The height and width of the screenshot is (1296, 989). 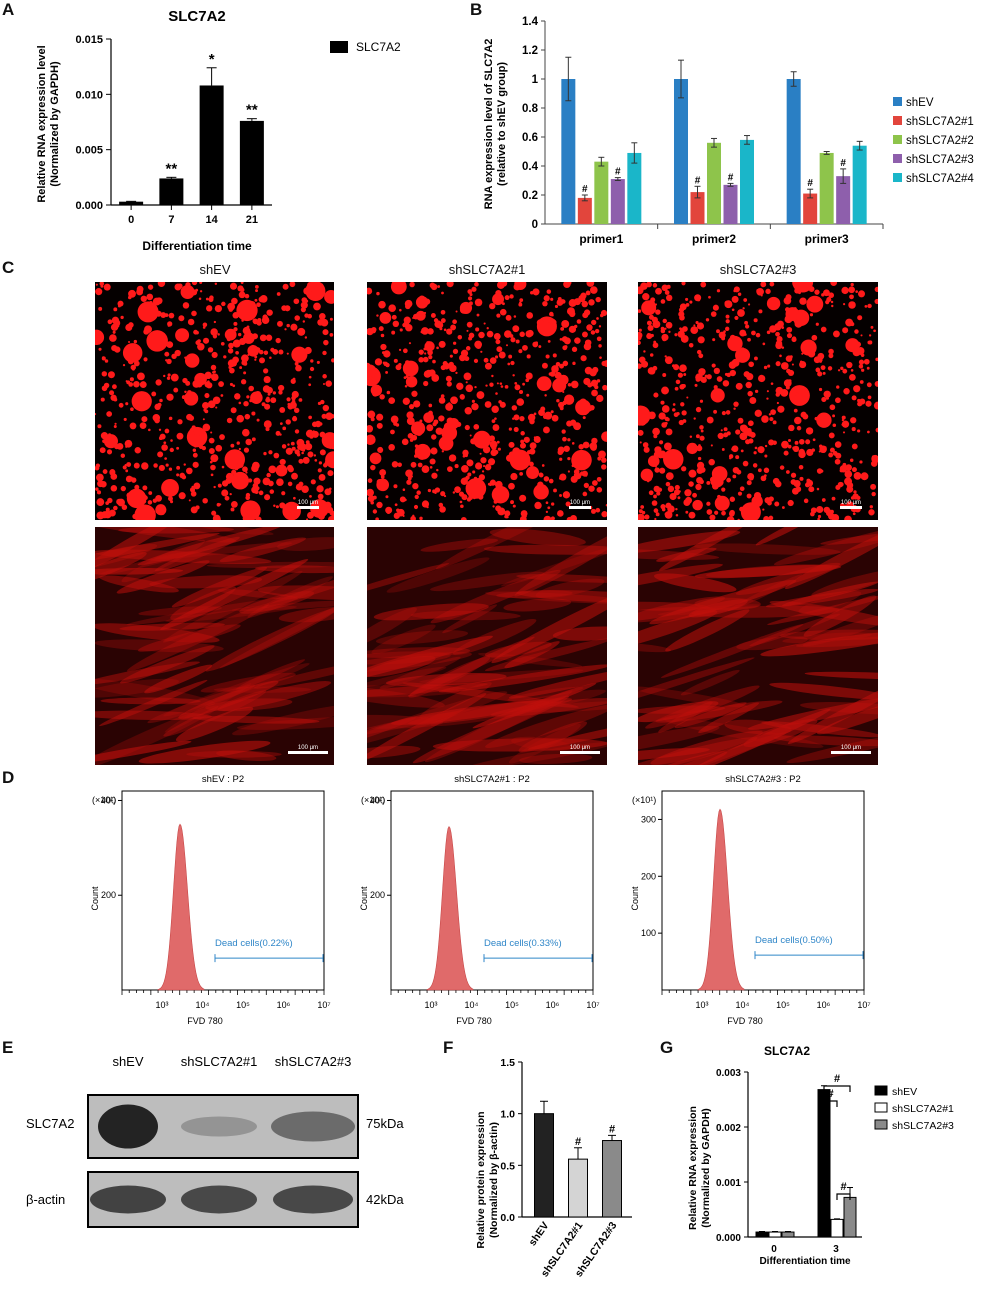 I want to click on flow-gate, so click(x=538, y=958).